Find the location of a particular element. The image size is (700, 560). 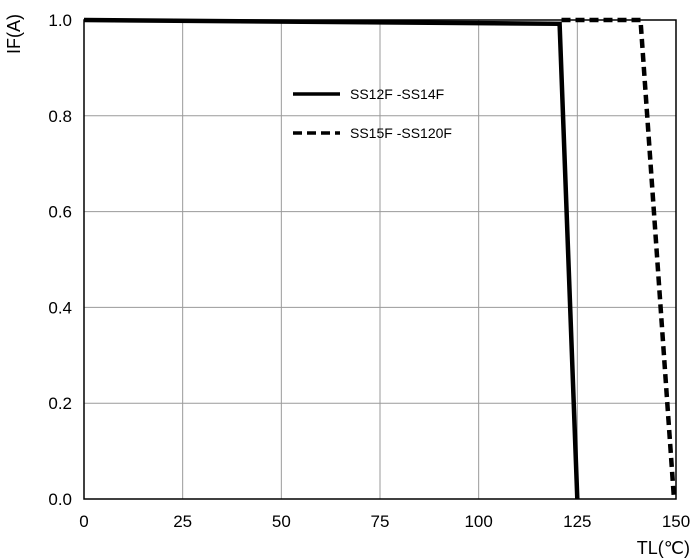

x-tick-label: 150 is located at coordinates (676, 521).